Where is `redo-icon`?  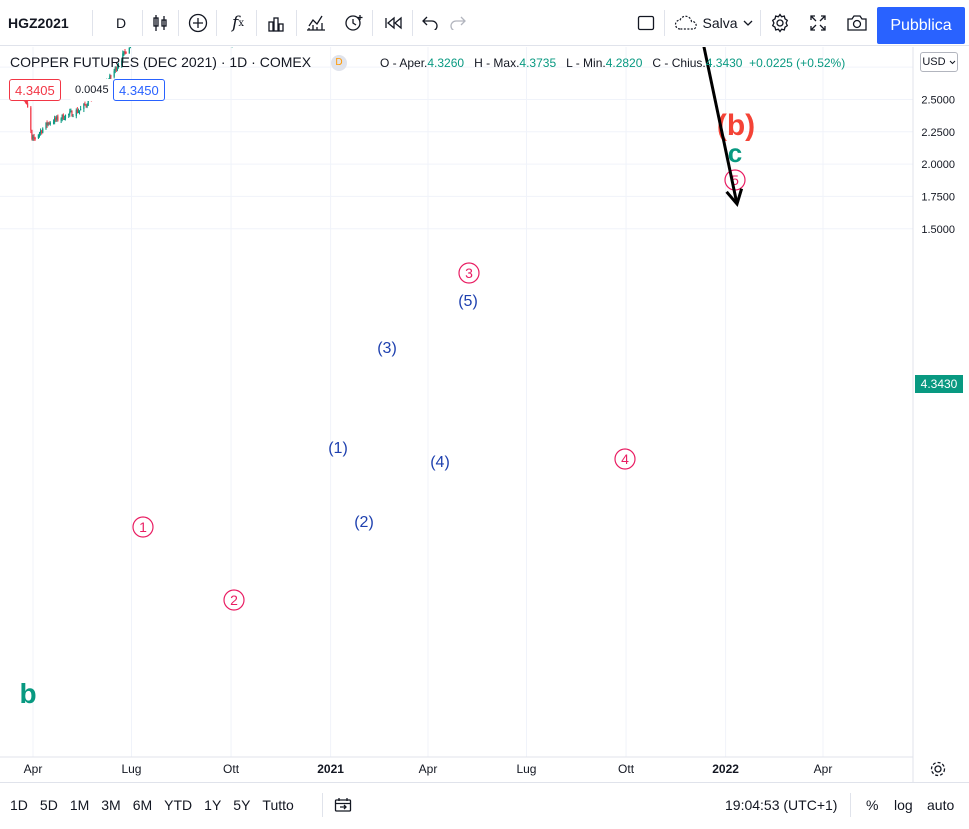
redo-icon is located at coordinates (458, 23).